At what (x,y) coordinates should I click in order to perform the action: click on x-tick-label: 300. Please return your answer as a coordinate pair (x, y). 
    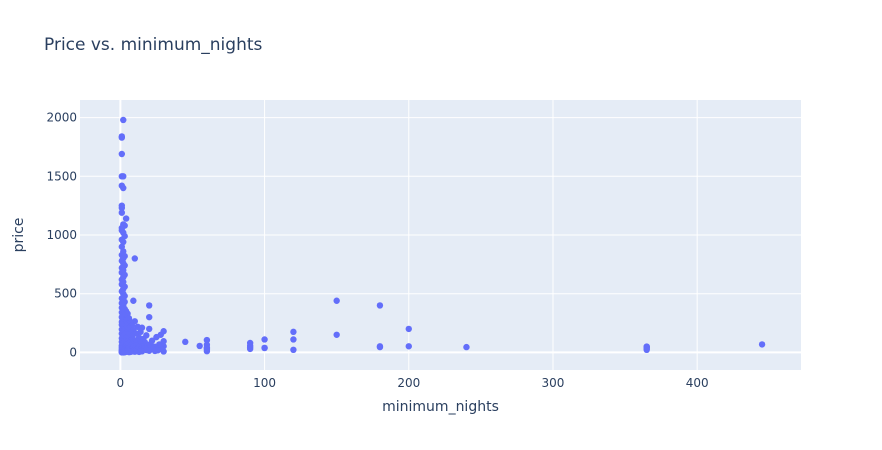
    Looking at the image, I should click on (553, 383).